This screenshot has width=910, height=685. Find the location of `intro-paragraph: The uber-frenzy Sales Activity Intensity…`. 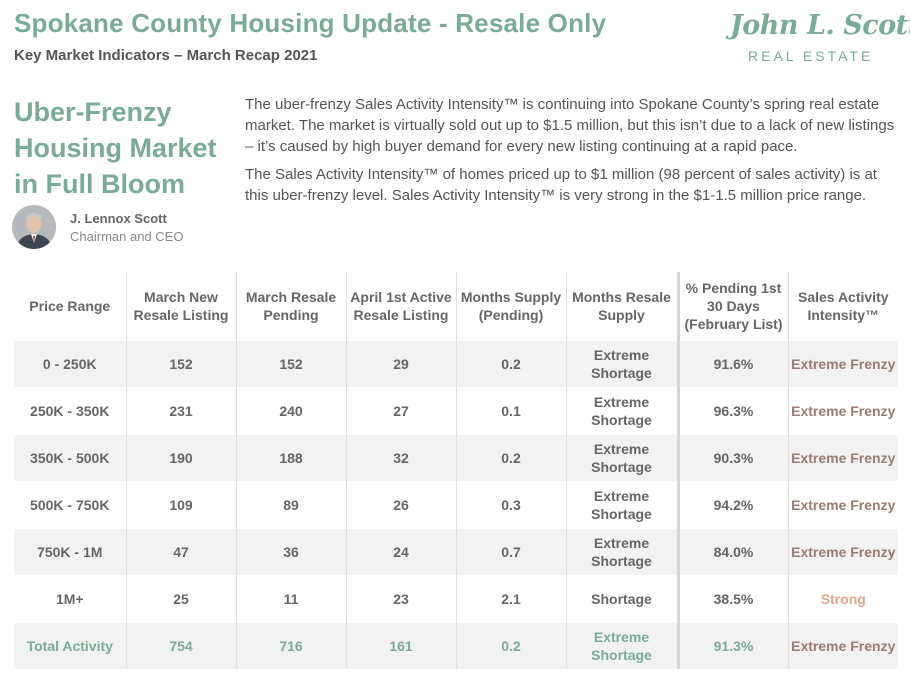

intro-paragraph: The uber-frenzy Sales Activity Intensity… is located at coordinates (570, 125).